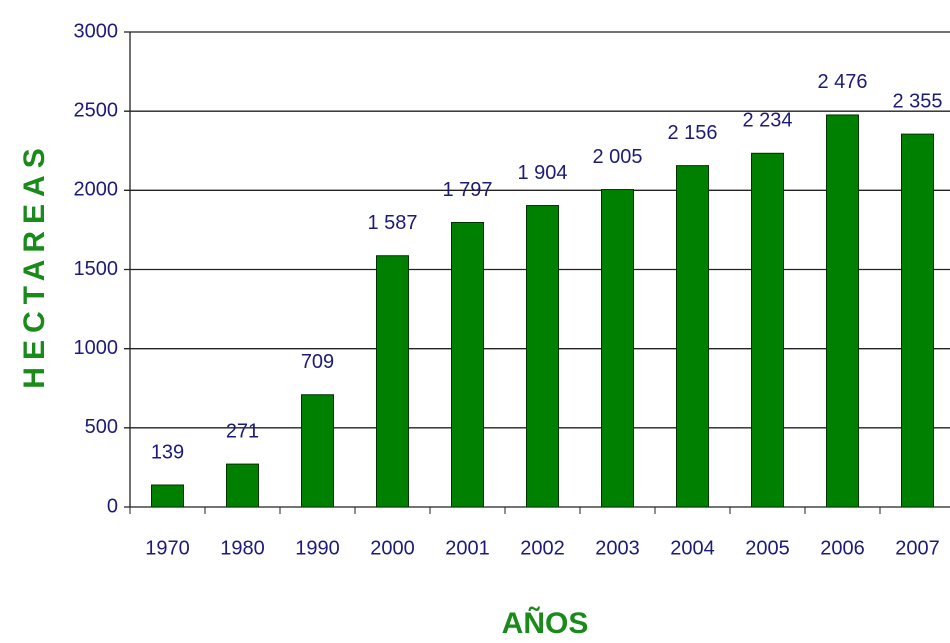 The width and height of the screenshot is (950, 643). I want to click on y-tick-label: 2000, so click(96, 190).